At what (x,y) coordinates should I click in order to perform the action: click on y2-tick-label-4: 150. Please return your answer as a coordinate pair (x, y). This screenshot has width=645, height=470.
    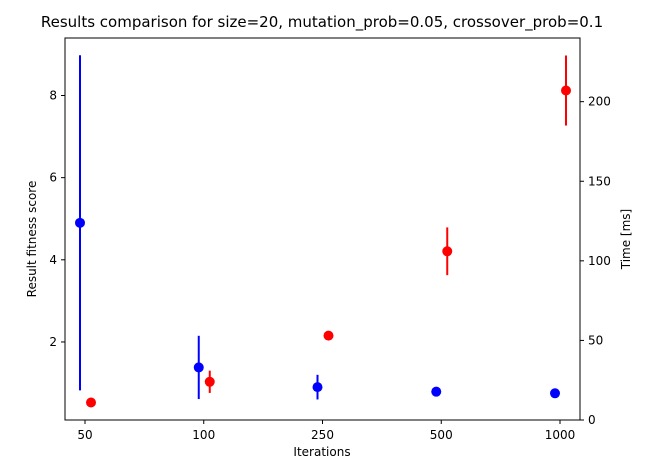
    Looking at the image, I should click on (599, 181).